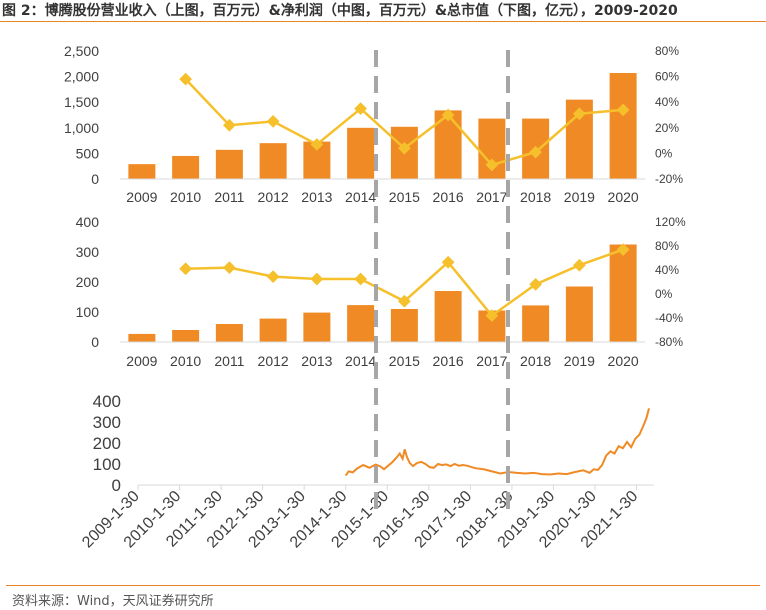 The image size is (766, 610). What do you see at coordinates (579, 197) in the screenshot?
I see `revenue-category-label: 2019` at bounding box center [579, 197].